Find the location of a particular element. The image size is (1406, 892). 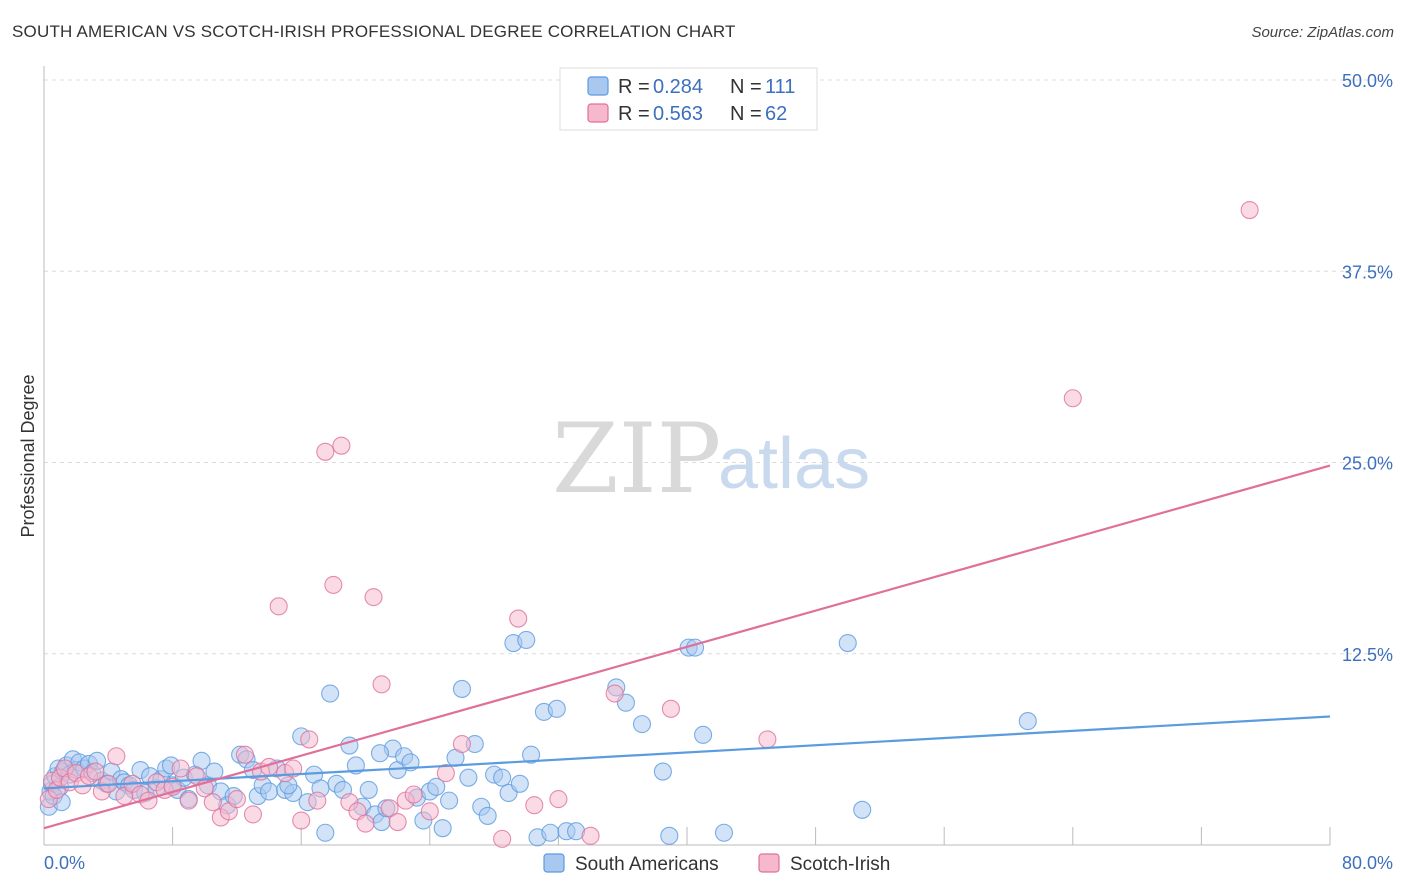

watermark-atlas: atlas is located at coordinates (794, 464).